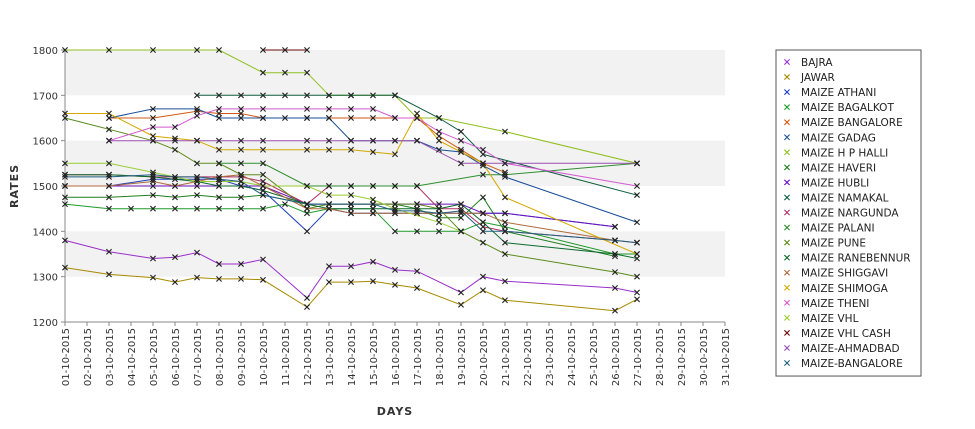 The height and width of the screenshot is (429, 975). I want to click on x-tick-label: 21-10-2015, so click(506, 357).